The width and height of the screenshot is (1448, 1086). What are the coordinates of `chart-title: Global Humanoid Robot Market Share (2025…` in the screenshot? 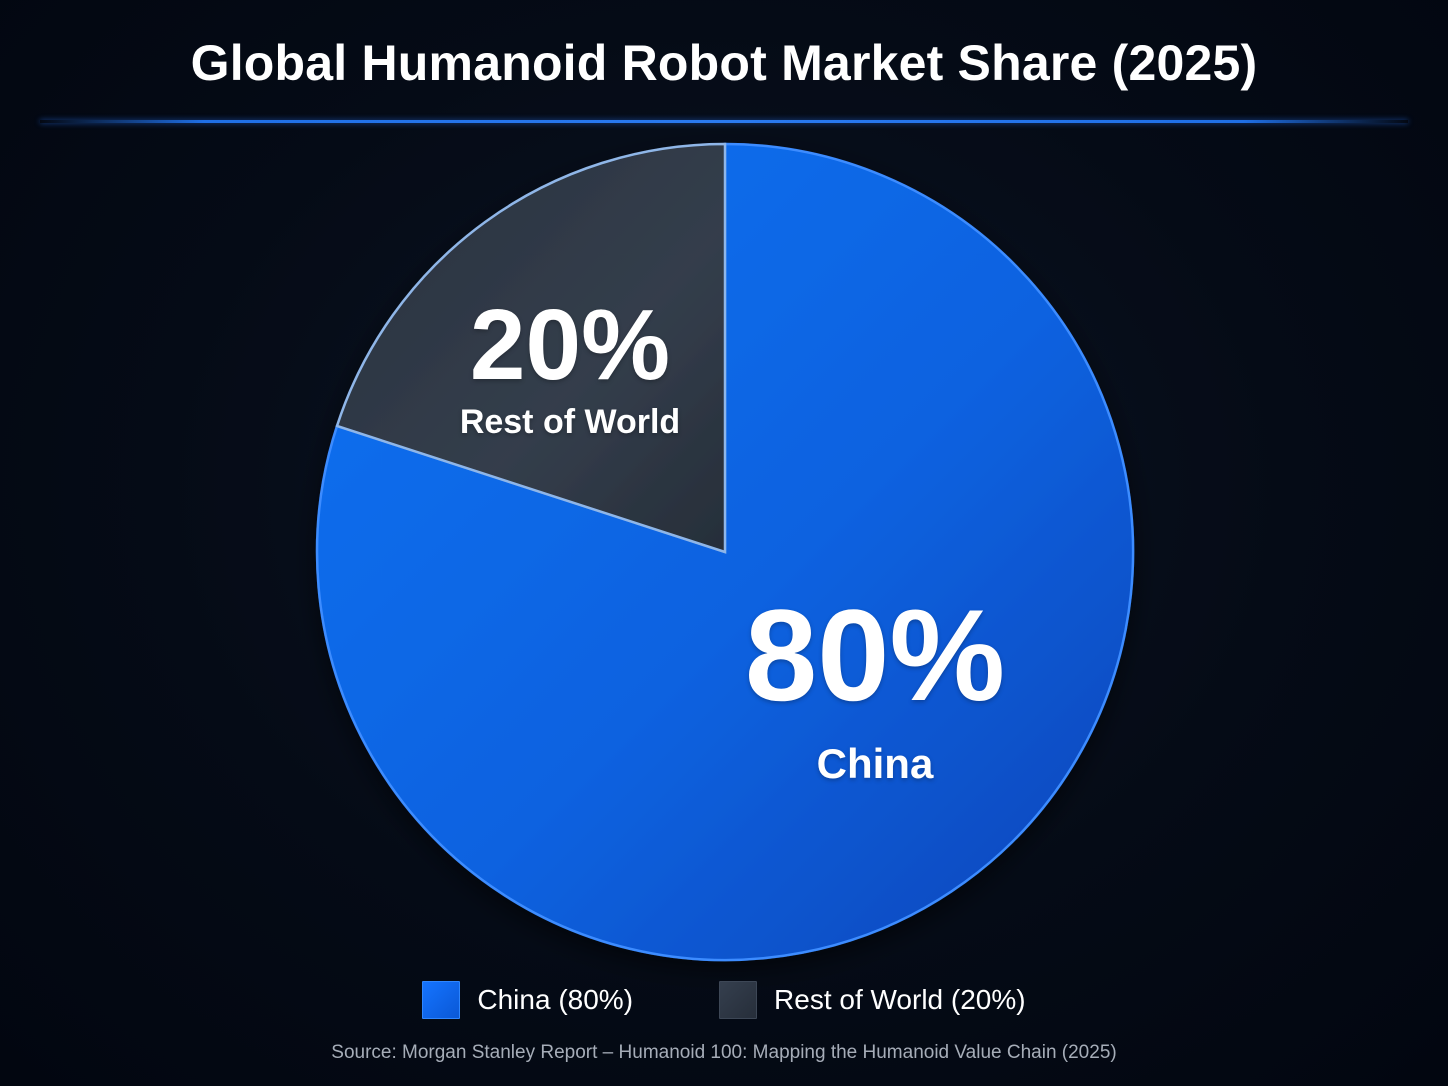 It's located at (724, 63).